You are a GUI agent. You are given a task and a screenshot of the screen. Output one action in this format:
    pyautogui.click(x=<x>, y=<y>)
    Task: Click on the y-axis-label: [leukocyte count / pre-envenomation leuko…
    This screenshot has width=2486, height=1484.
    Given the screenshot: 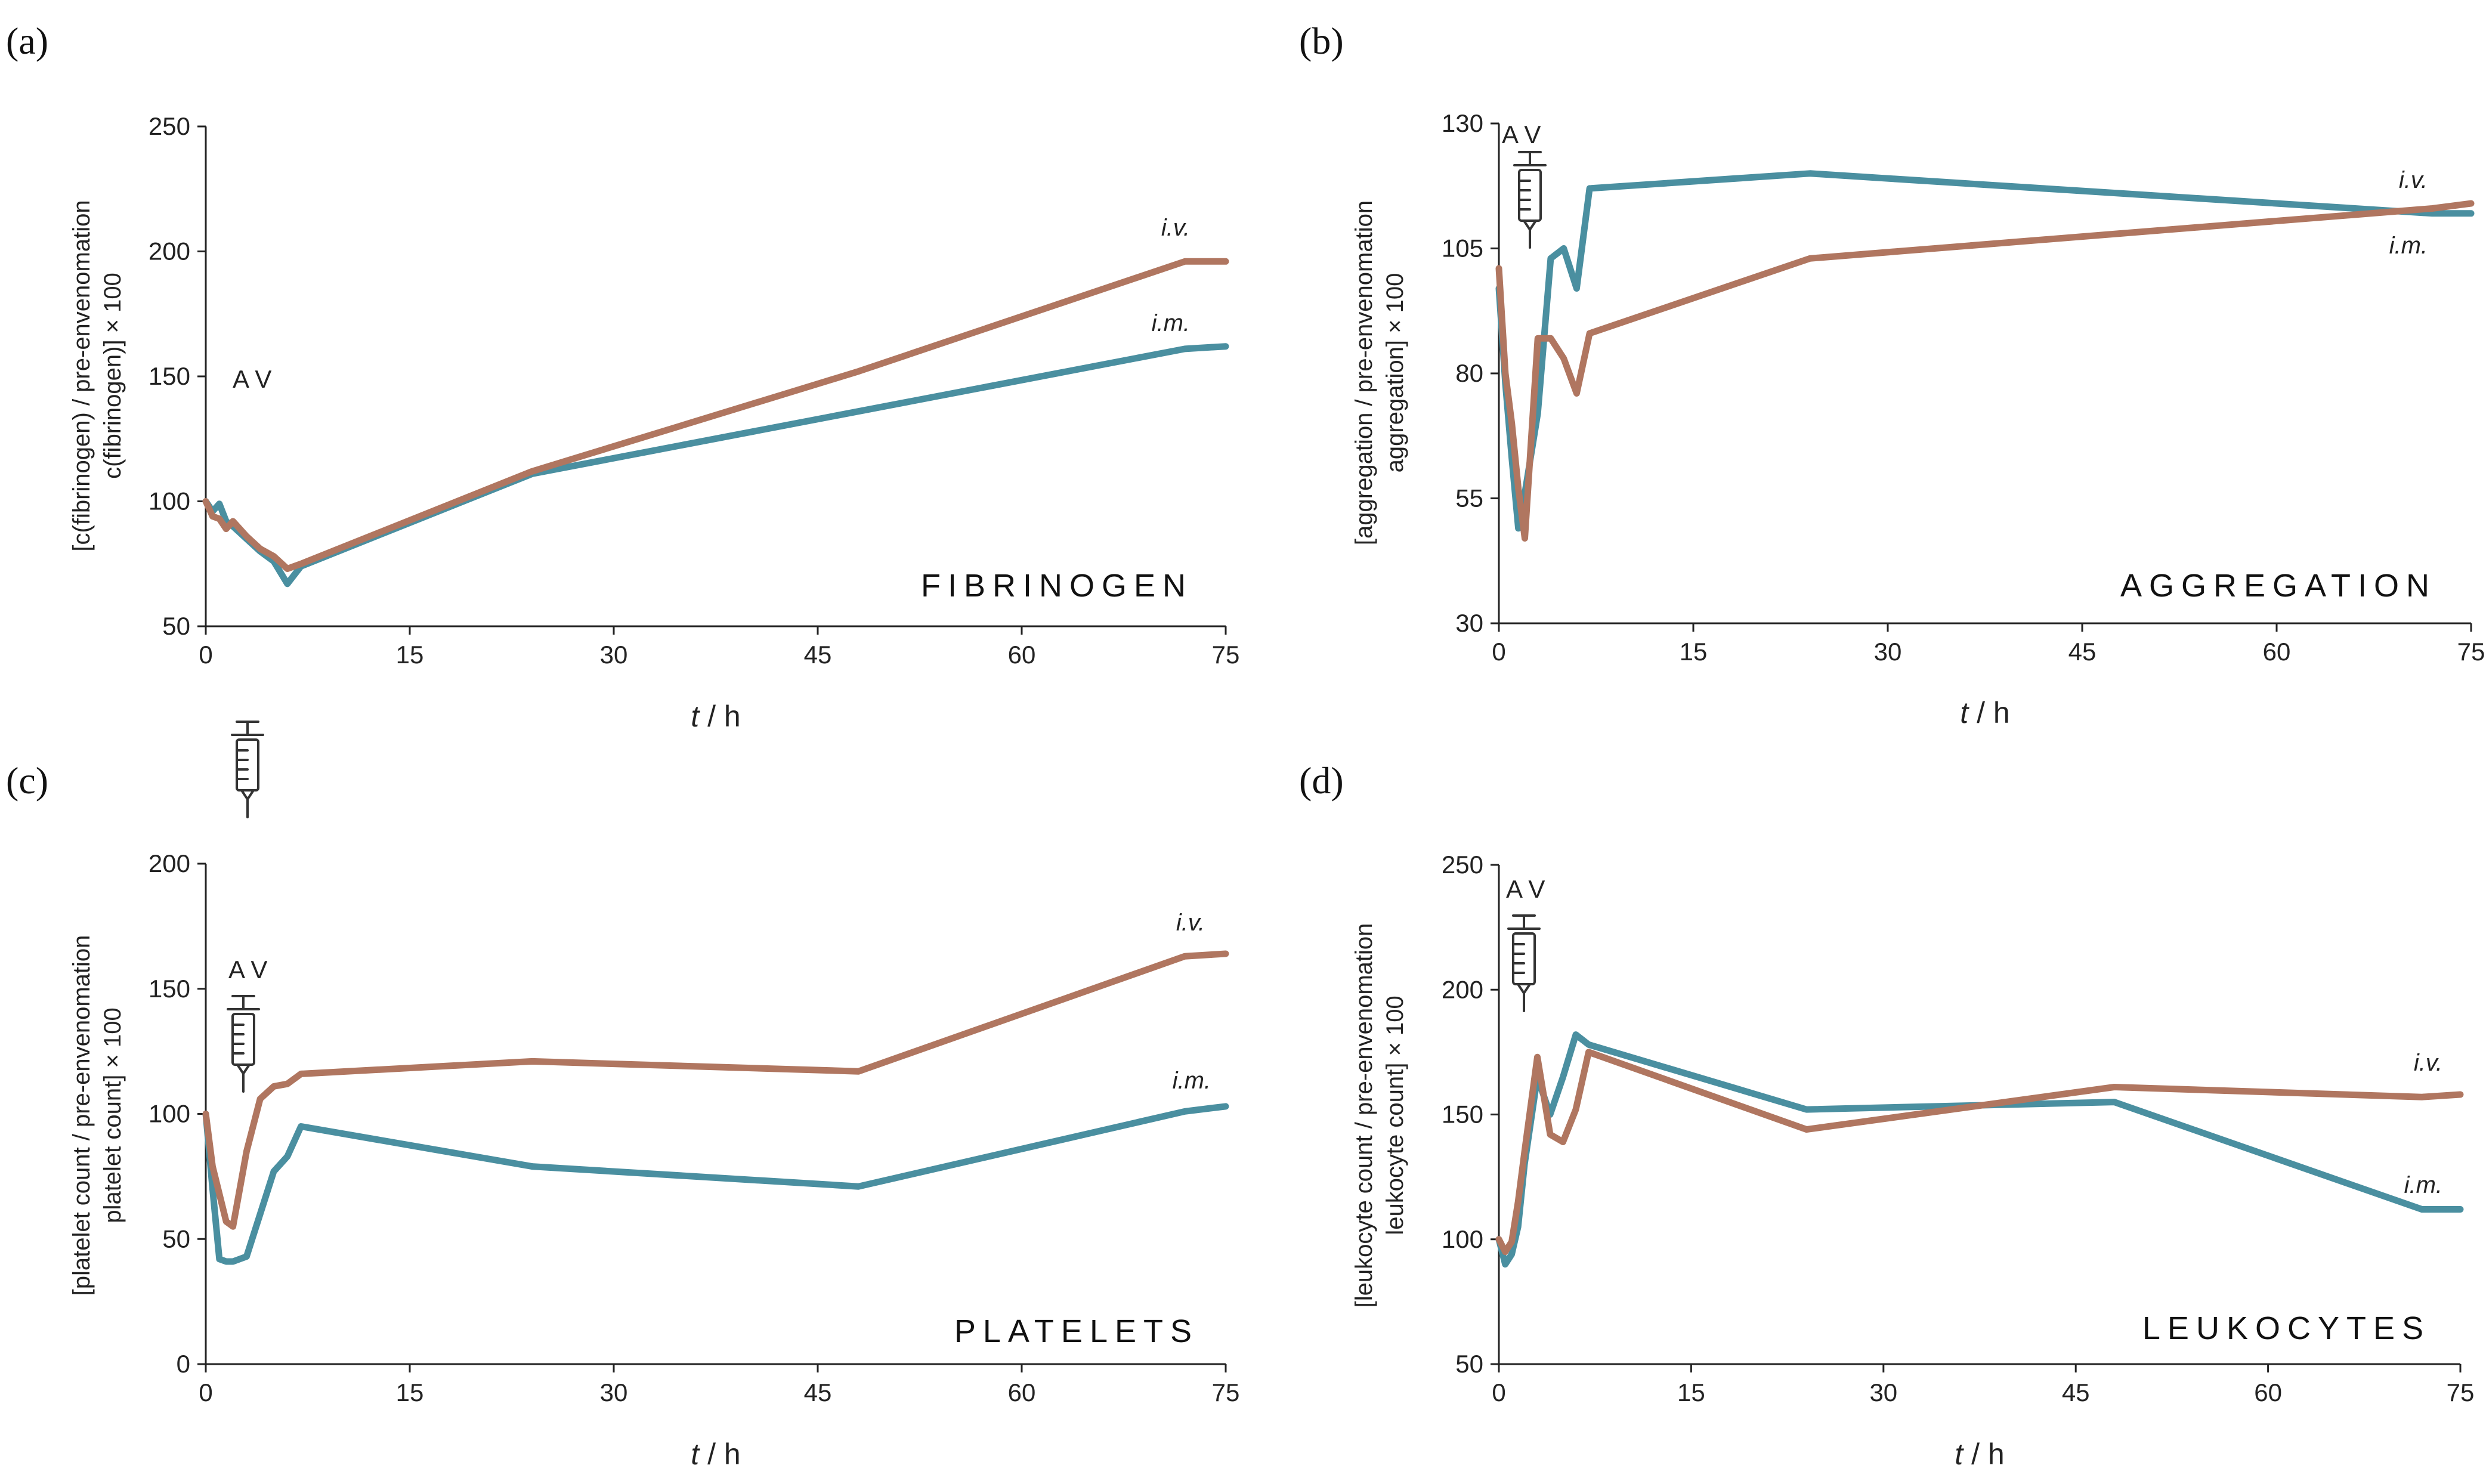 What is the action you would take?
    pyautogui.click(x=1379, y=1115)
    